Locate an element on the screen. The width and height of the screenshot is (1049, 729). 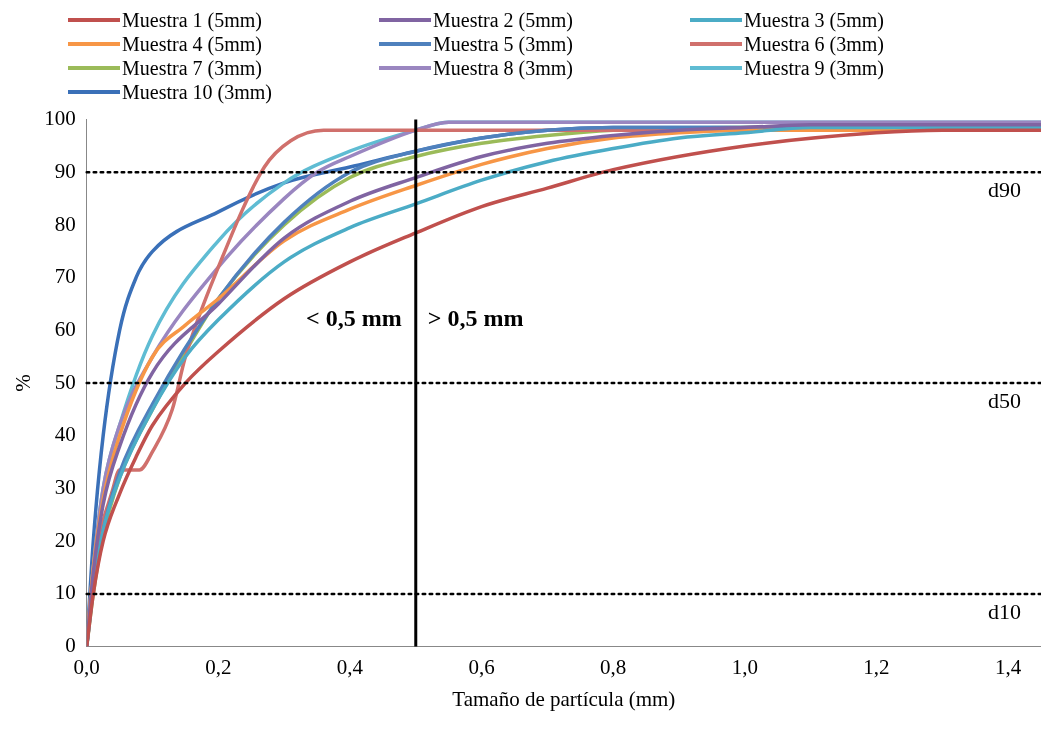
y-tick-label: 70 is located at coordinates (65, 276).